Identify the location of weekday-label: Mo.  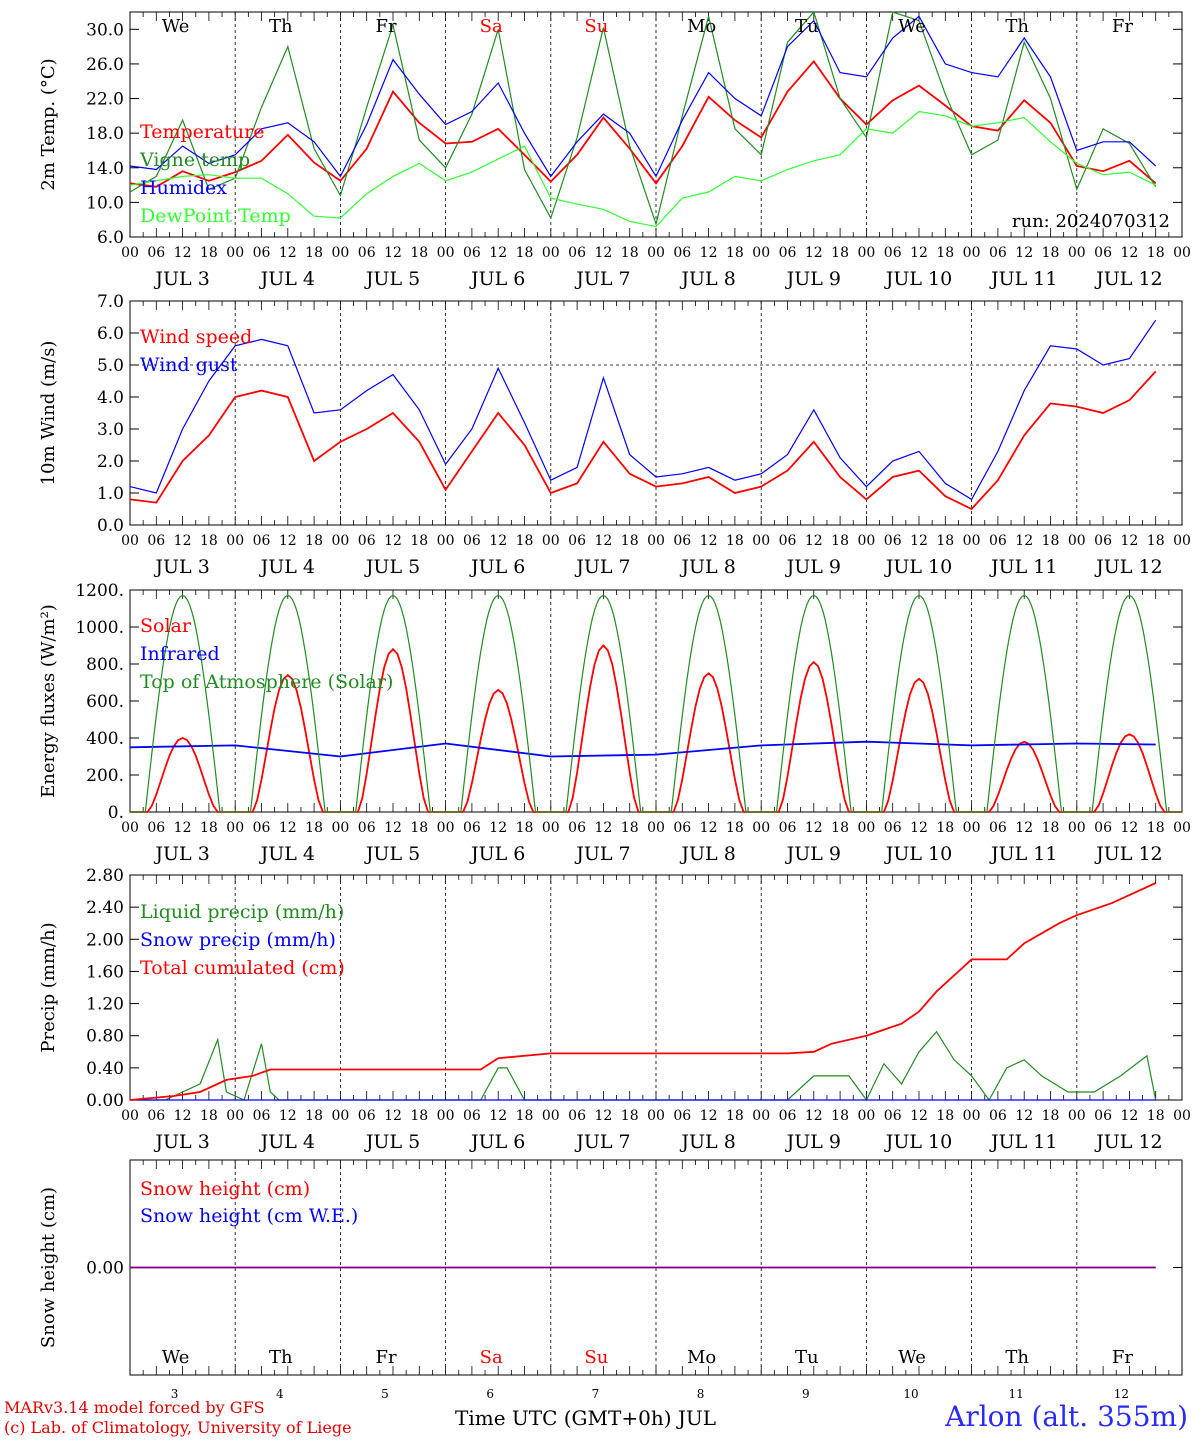
(701, 1357).